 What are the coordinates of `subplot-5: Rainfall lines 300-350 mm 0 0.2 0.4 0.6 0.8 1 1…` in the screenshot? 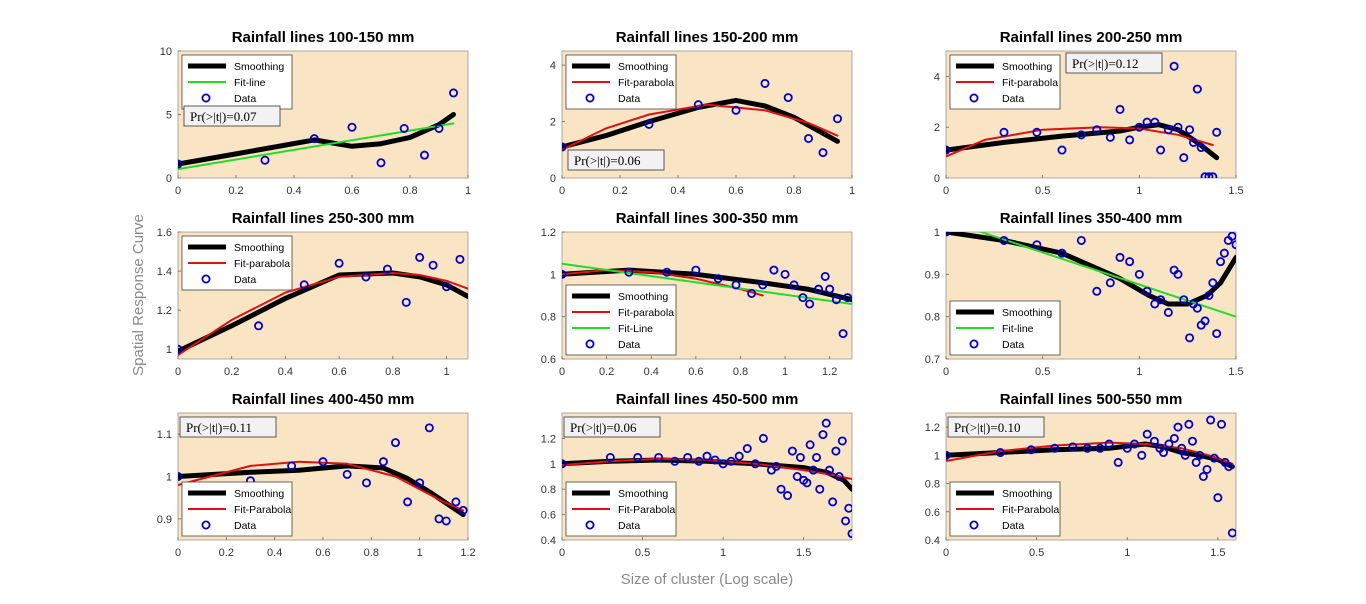 It's located at (697, 294).